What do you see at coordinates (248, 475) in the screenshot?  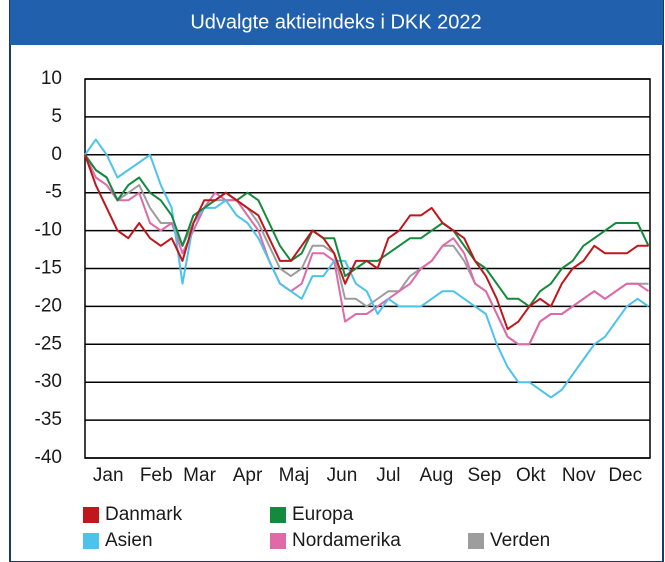 I see `x-tick-label: Apr` at bounding box center [248, 475].